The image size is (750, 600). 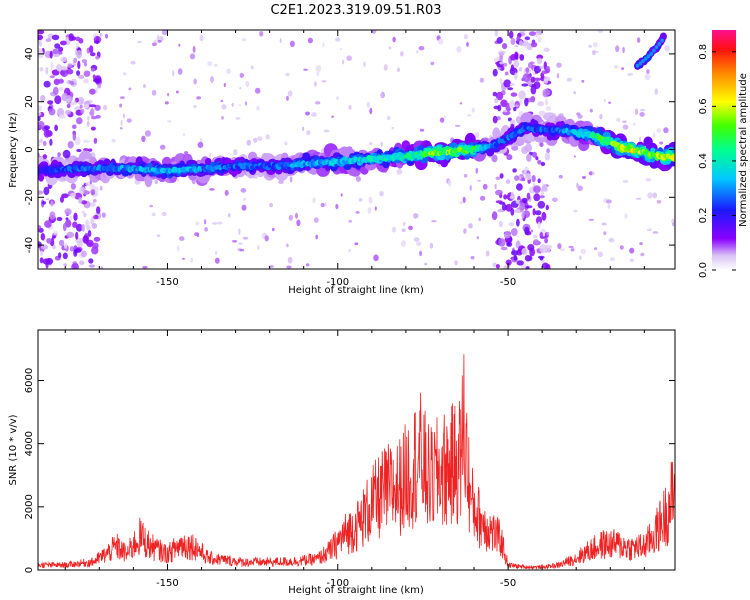 I want to click on spectrogram-ytick-label: 40, so click(x=29, y=54).